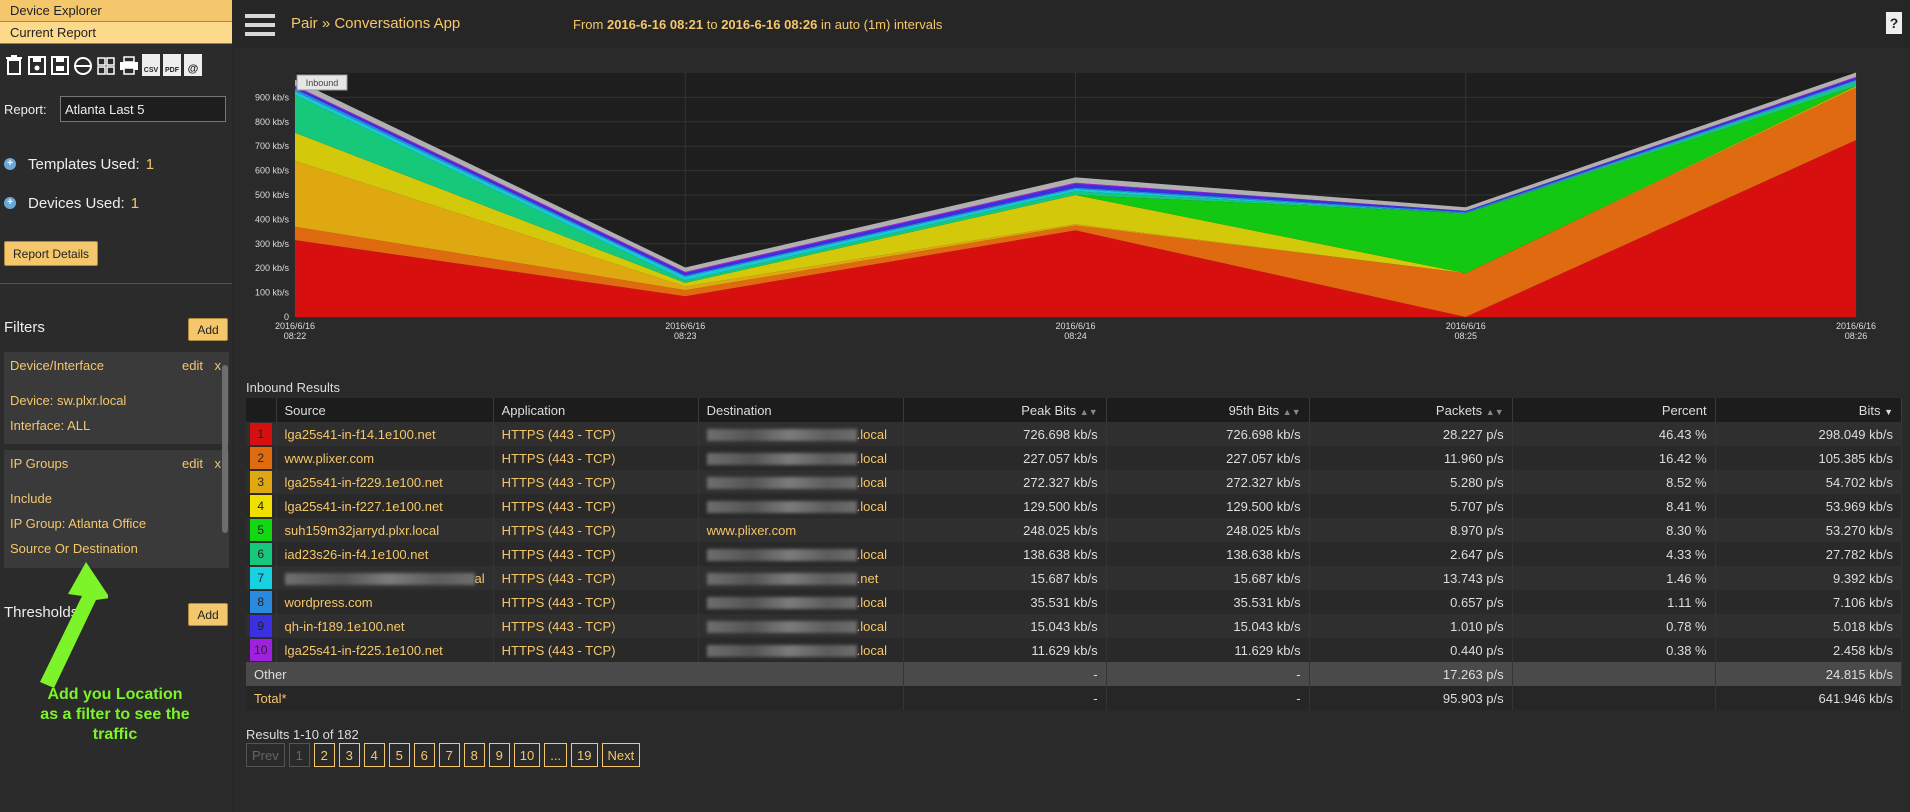  I want to click on templates-used: + Templates Used: 1, so click(77, 164).